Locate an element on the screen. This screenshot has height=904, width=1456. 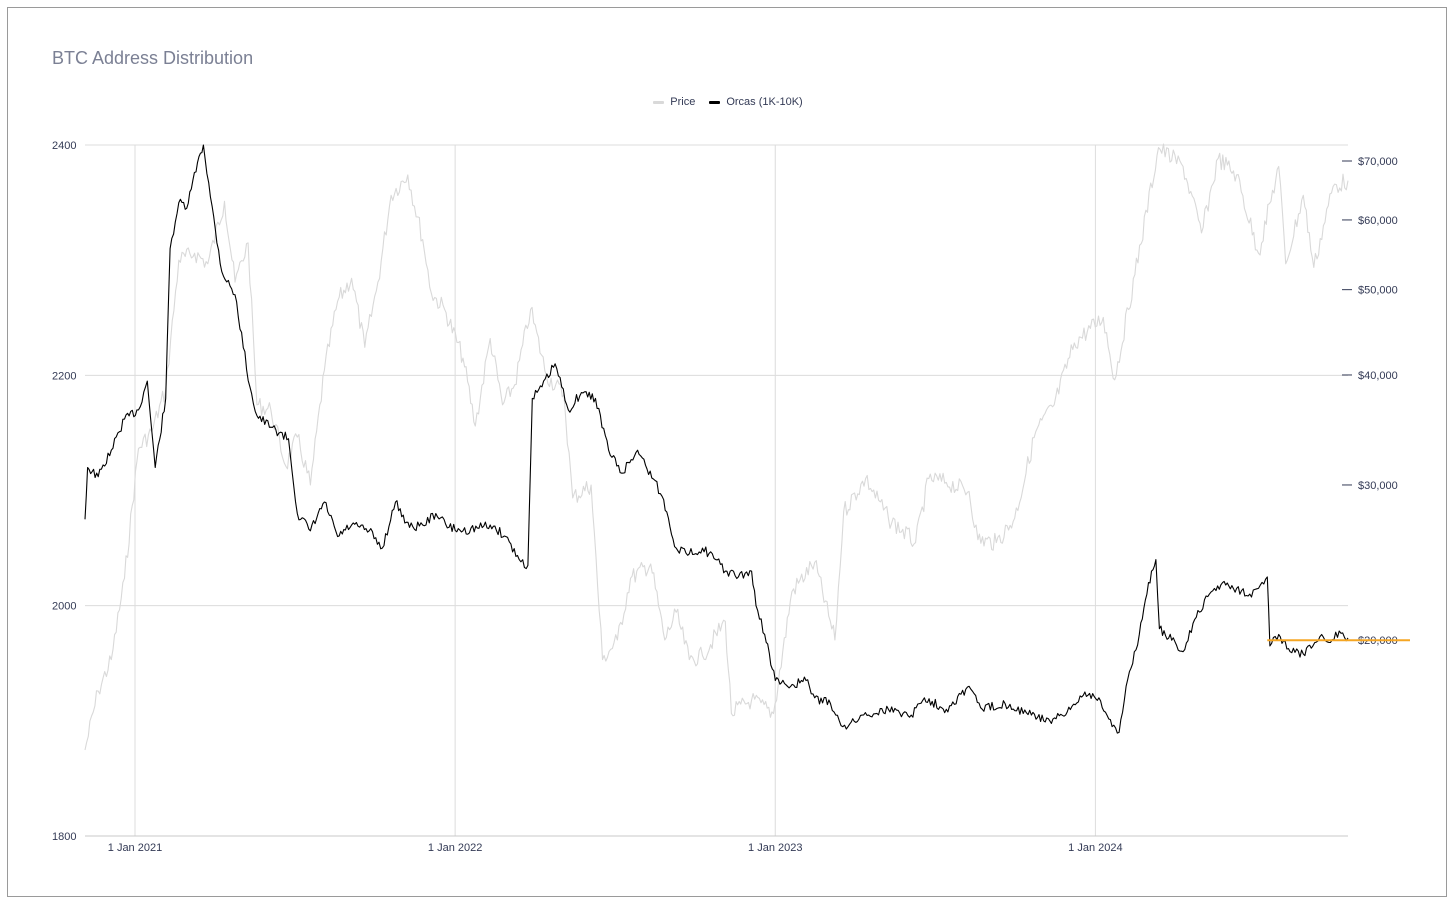
legend: Price Orcas (1K-10K) is located at coordinates (728, 102).